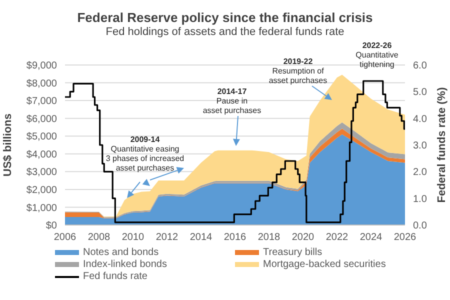  What do you see at coordinates (42, 137) in the screenshot?
I see `y-tick-label: $5,000` at bounding box center [42, 137].